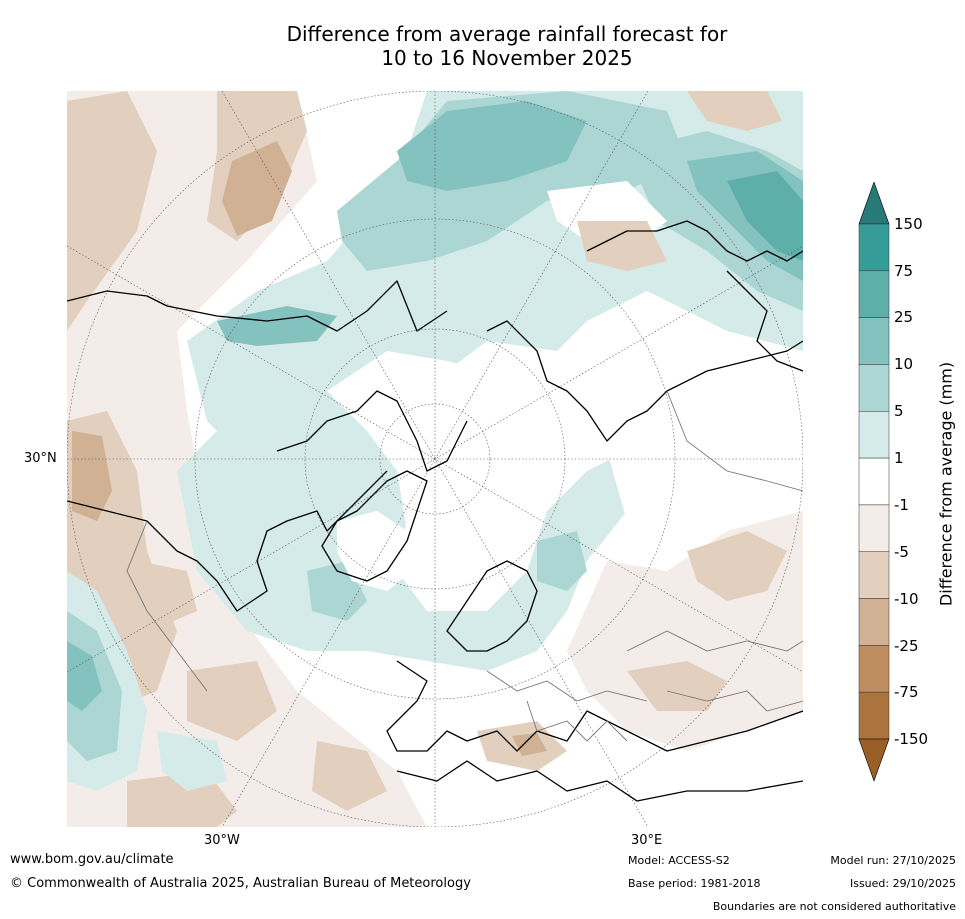 The height and width of the screenshot is (919, 965). What do you see at coordinates (529, 744) in the screenshot?
I see `anomaly-dry-mediterranean-strong` at bounding box center [529, 744].